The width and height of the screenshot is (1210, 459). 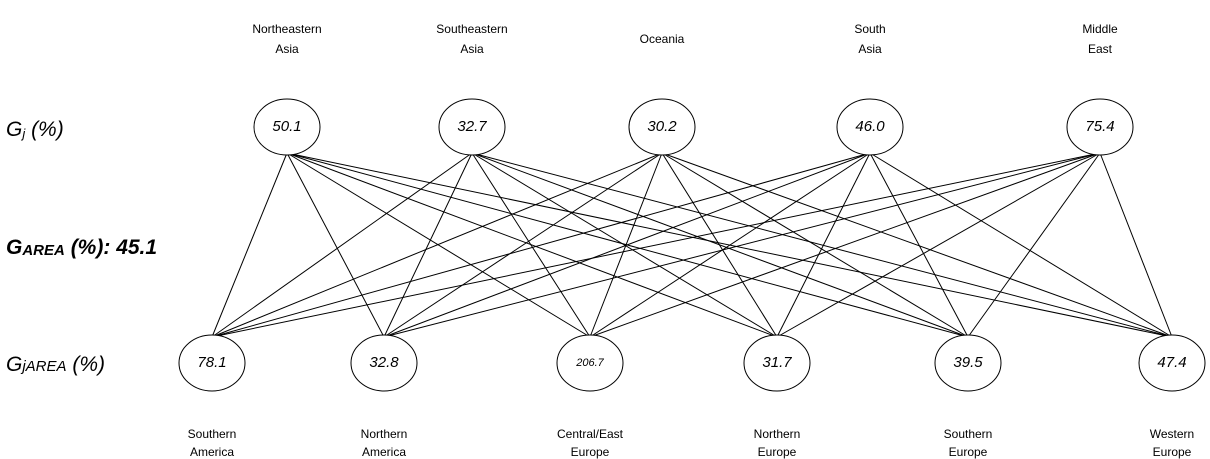 I want to click on node-value: 32.8, so click(x=384, y=362).